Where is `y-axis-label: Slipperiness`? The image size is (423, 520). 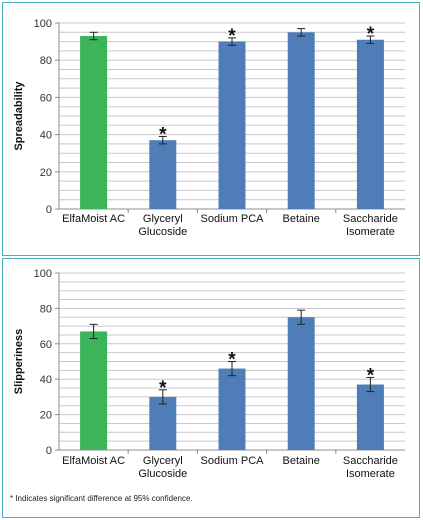 y-axis-label: Slipperiness is located at coordinates (19, 361).